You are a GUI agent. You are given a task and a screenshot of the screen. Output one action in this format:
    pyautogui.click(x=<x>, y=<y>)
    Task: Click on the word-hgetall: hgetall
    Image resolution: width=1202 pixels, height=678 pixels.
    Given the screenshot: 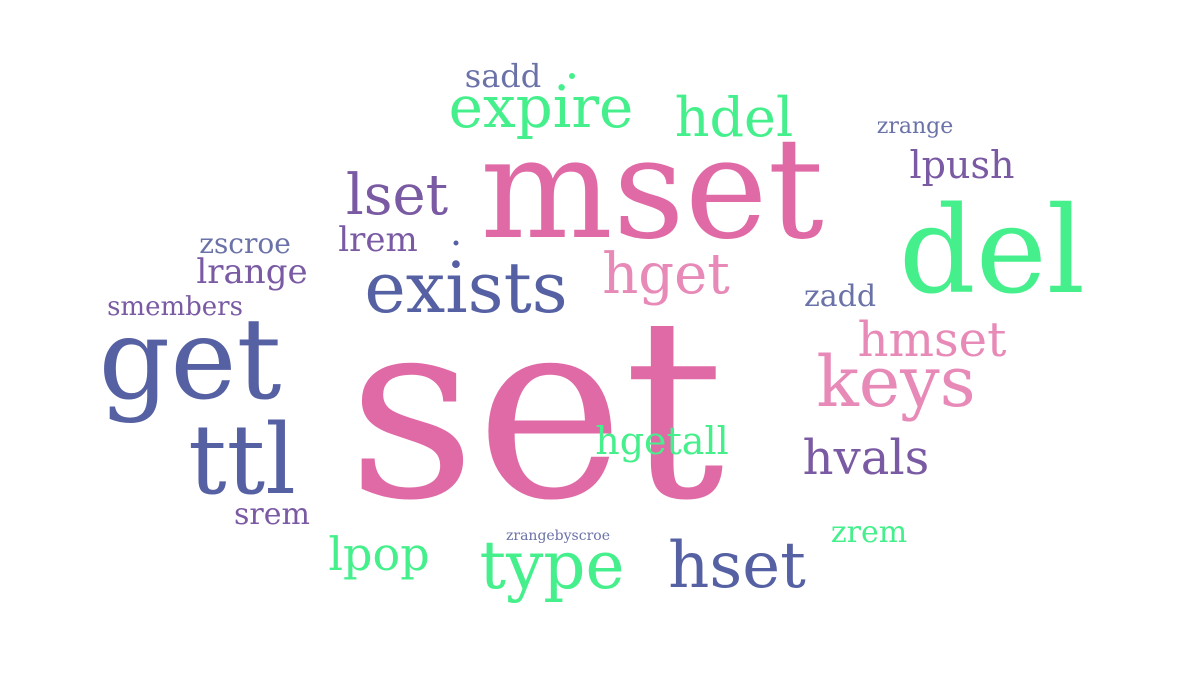 What is the action you would take?
    pyautogui.click(x=662, y=441)
    